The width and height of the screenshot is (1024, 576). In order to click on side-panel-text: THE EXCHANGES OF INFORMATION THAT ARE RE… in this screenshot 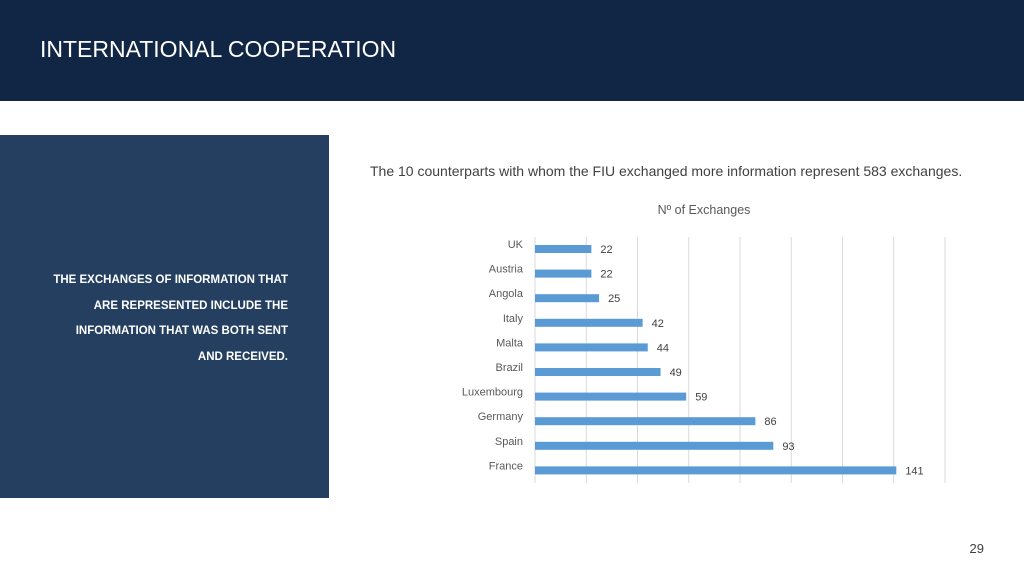, I will do `click(144, 253)`.